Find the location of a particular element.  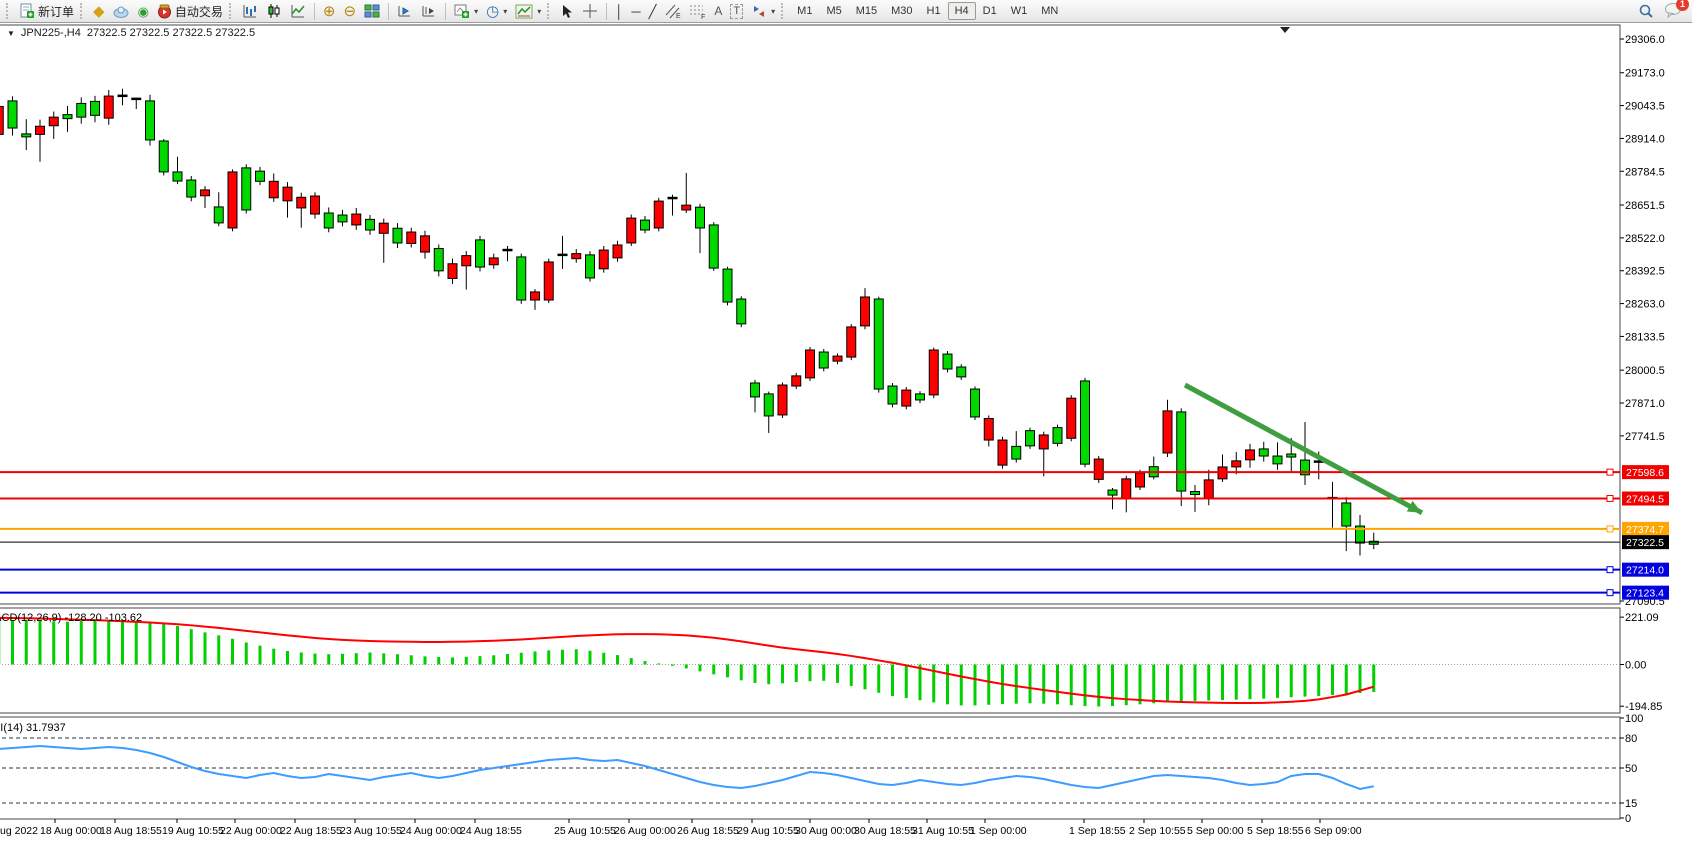

tile-windows-button is located at coordinates (372, 11).